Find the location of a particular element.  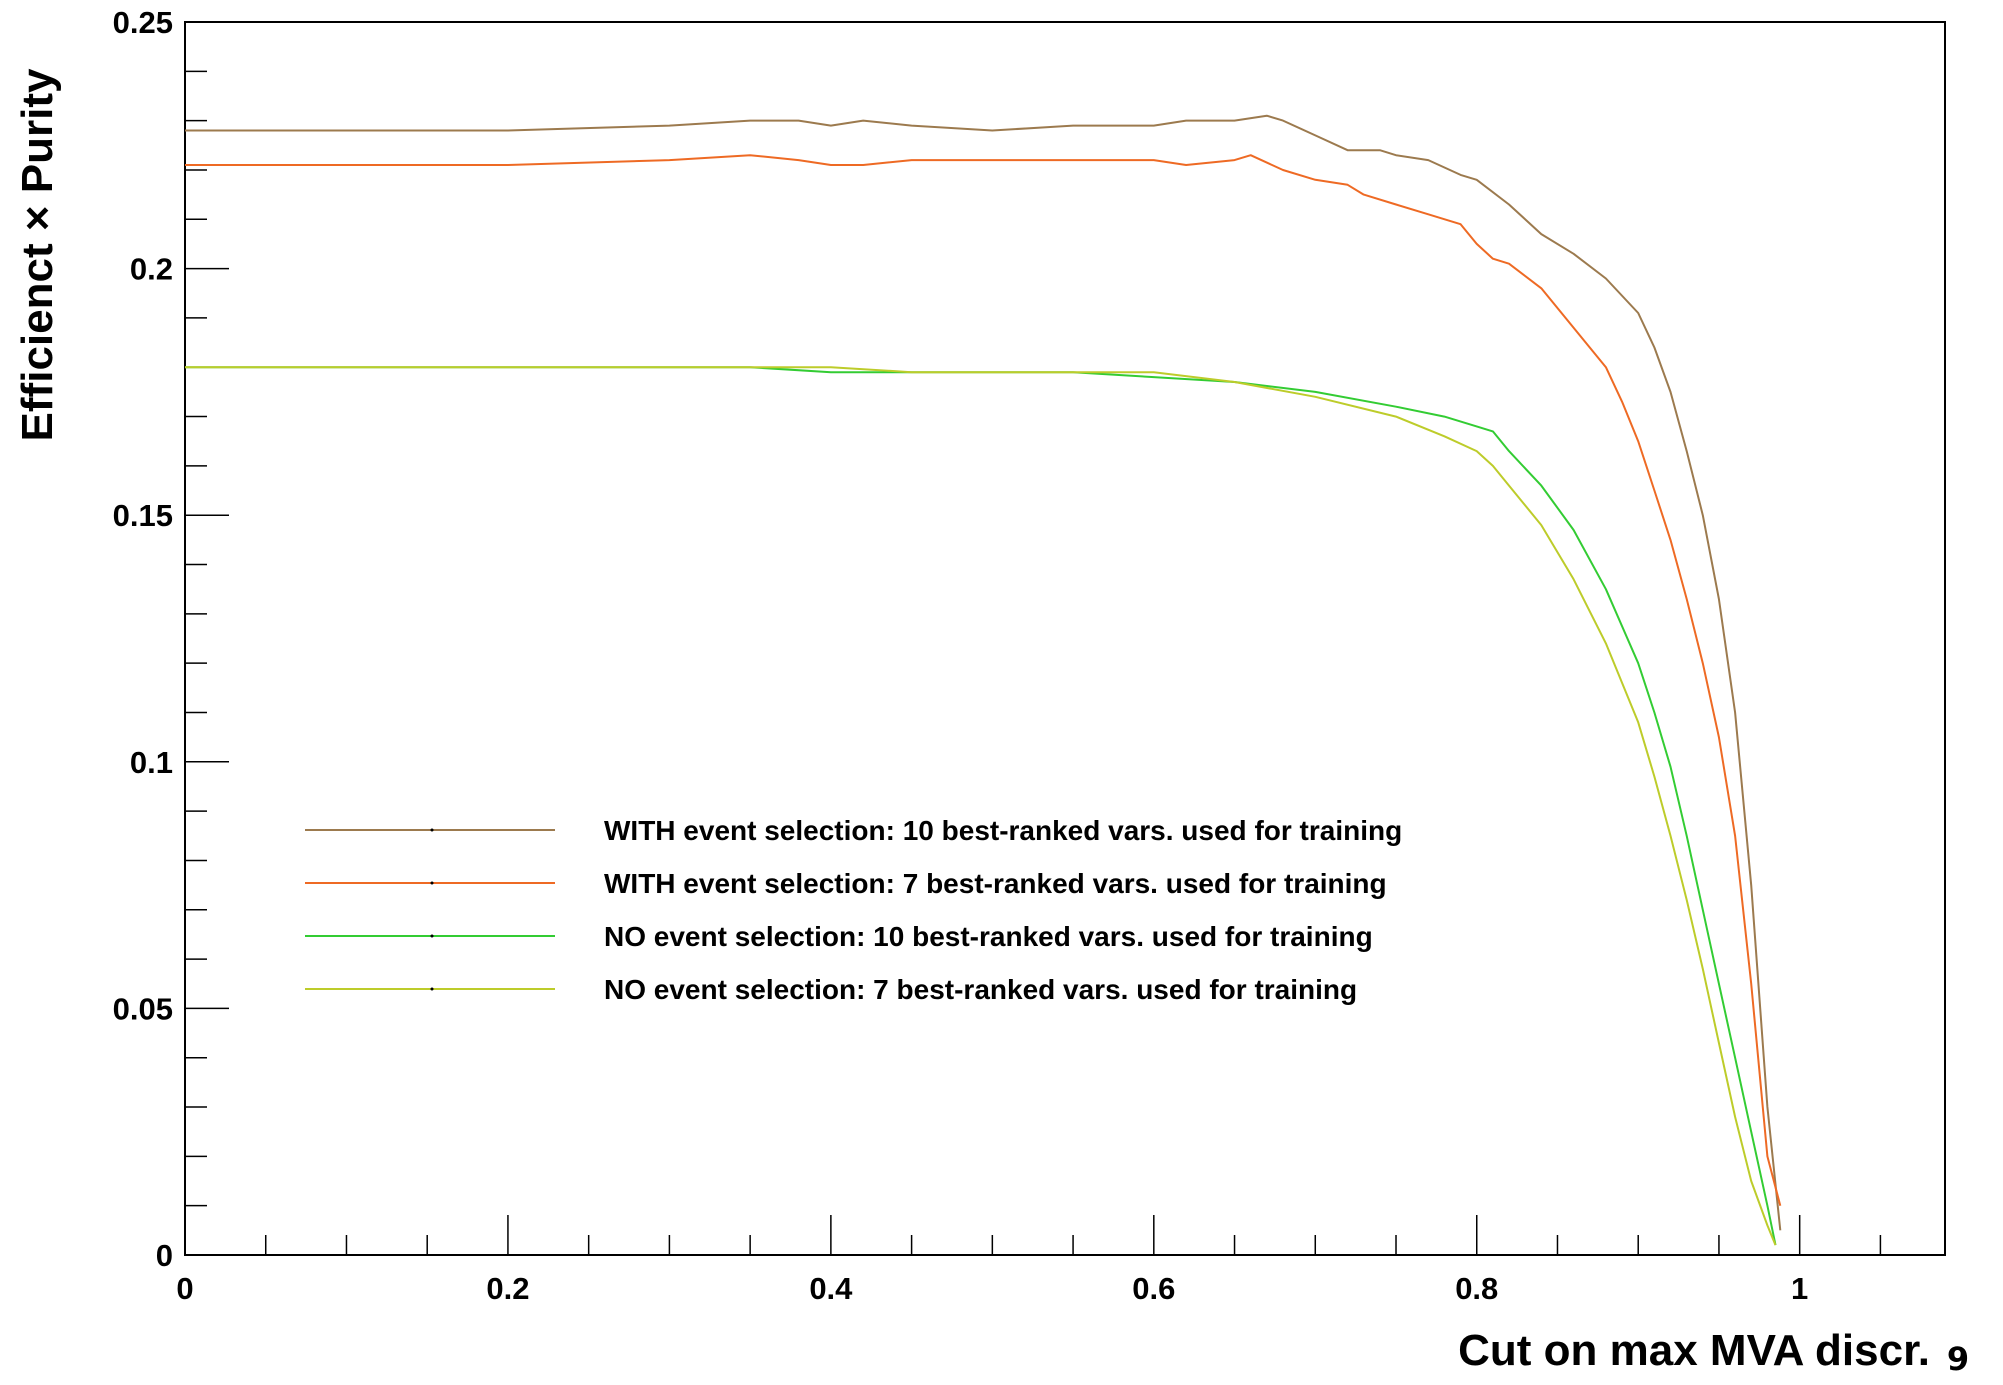

page-number: 9 is located at coordinates (1958, 1359).